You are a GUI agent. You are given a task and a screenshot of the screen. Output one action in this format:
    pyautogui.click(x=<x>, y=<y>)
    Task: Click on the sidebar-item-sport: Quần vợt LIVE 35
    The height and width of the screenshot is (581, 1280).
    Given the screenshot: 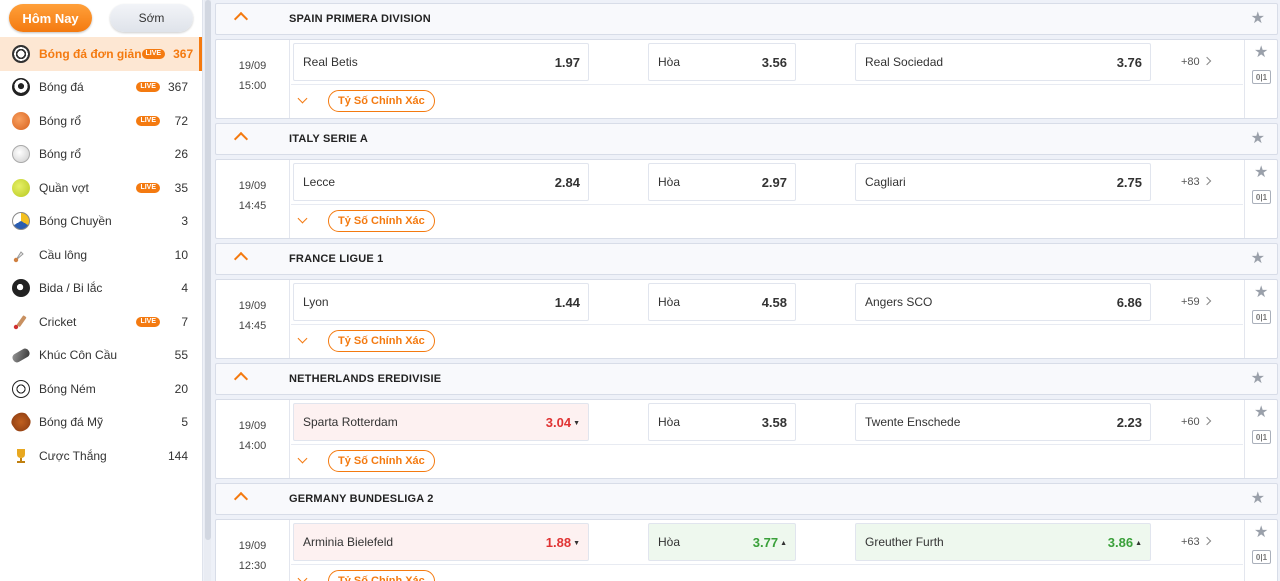 What is the action you would take?
    pyautogui.click(x=101, y=188)
    